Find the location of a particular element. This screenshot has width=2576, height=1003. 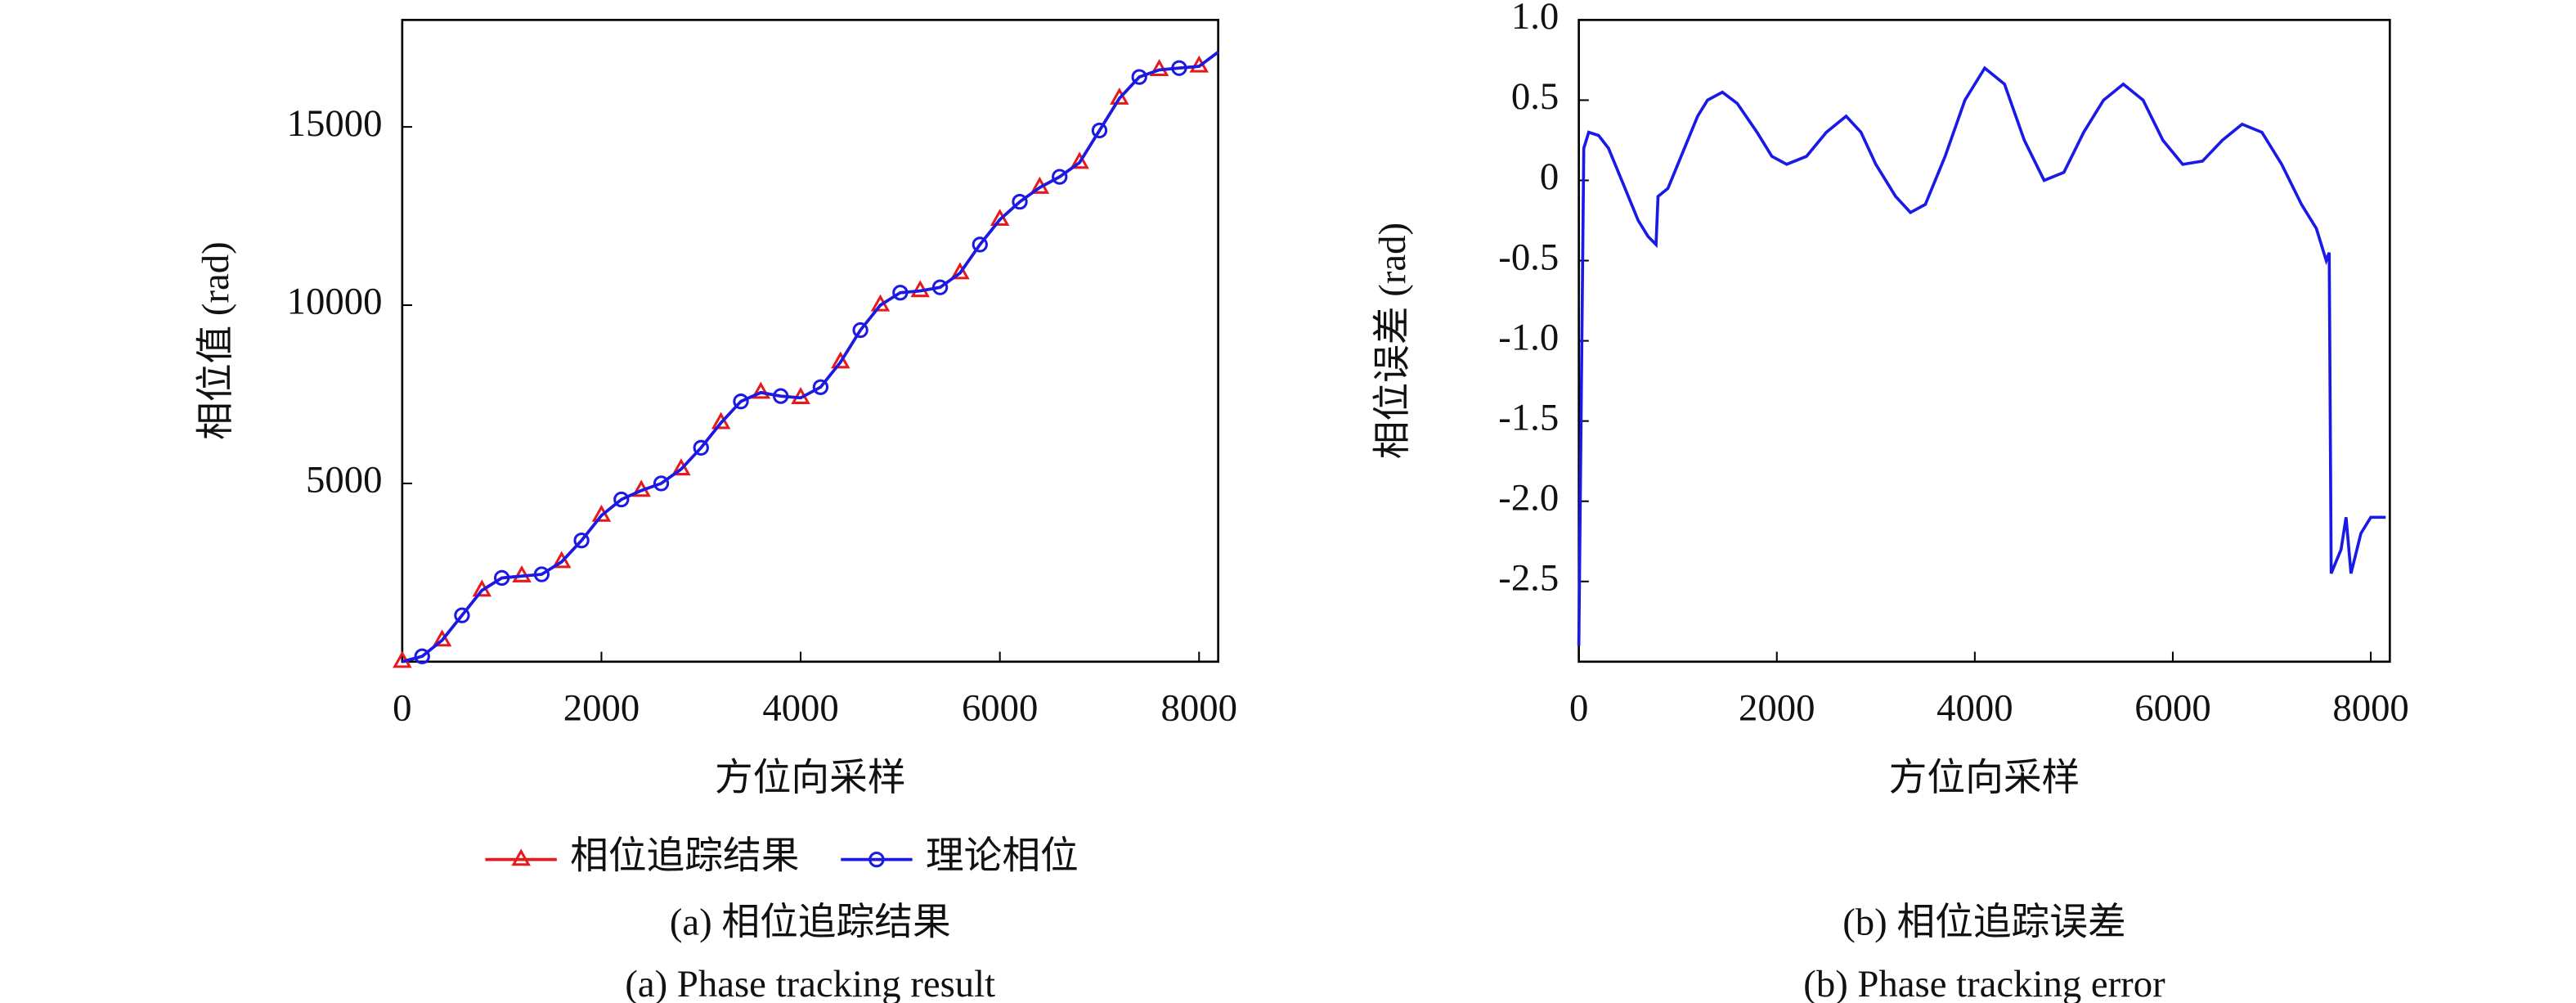

y-tick-label: 15000 is located at coordinates (335, 124).